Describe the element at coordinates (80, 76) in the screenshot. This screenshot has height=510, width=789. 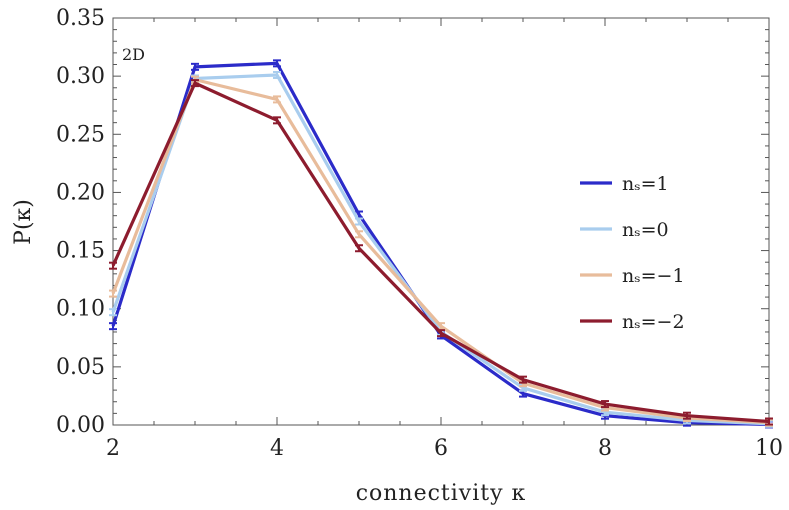
I see `y-tick-label: 0.30` at that location.